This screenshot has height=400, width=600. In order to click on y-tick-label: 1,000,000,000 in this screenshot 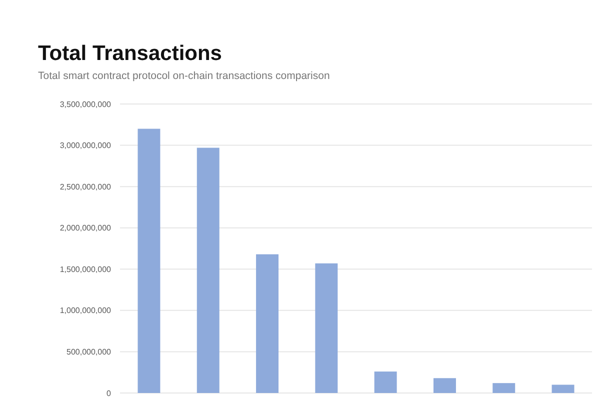, I will do `click(86, 311)`.